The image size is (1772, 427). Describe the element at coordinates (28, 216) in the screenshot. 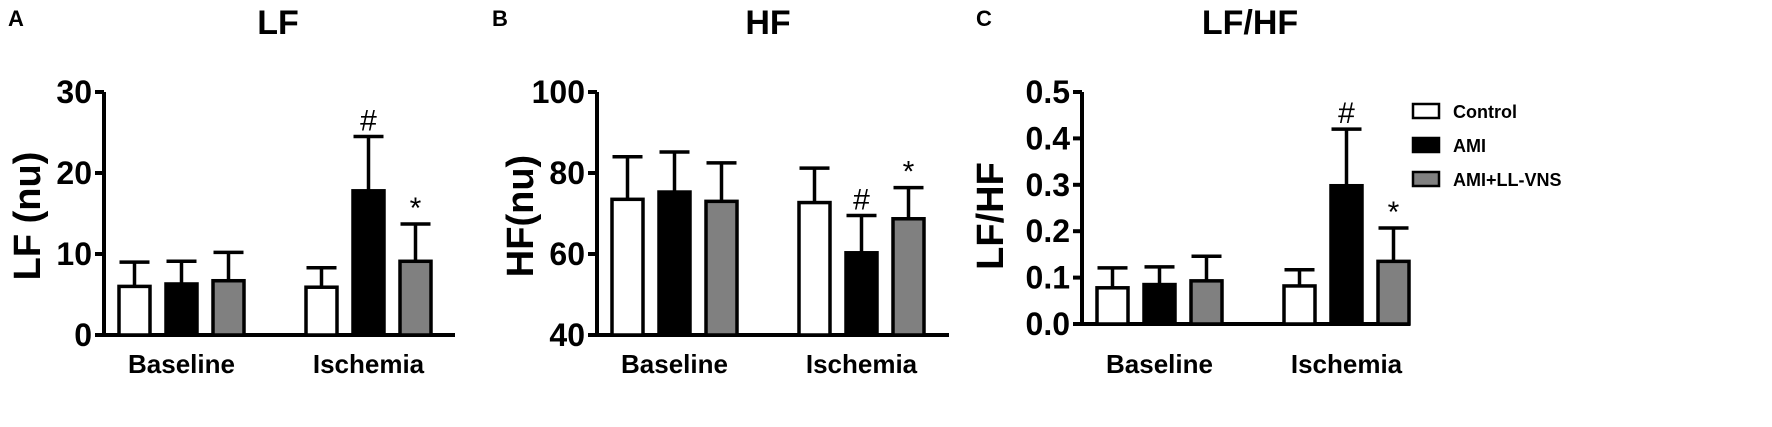

I see `y-axis-label-a: LF (nu)` at that location.